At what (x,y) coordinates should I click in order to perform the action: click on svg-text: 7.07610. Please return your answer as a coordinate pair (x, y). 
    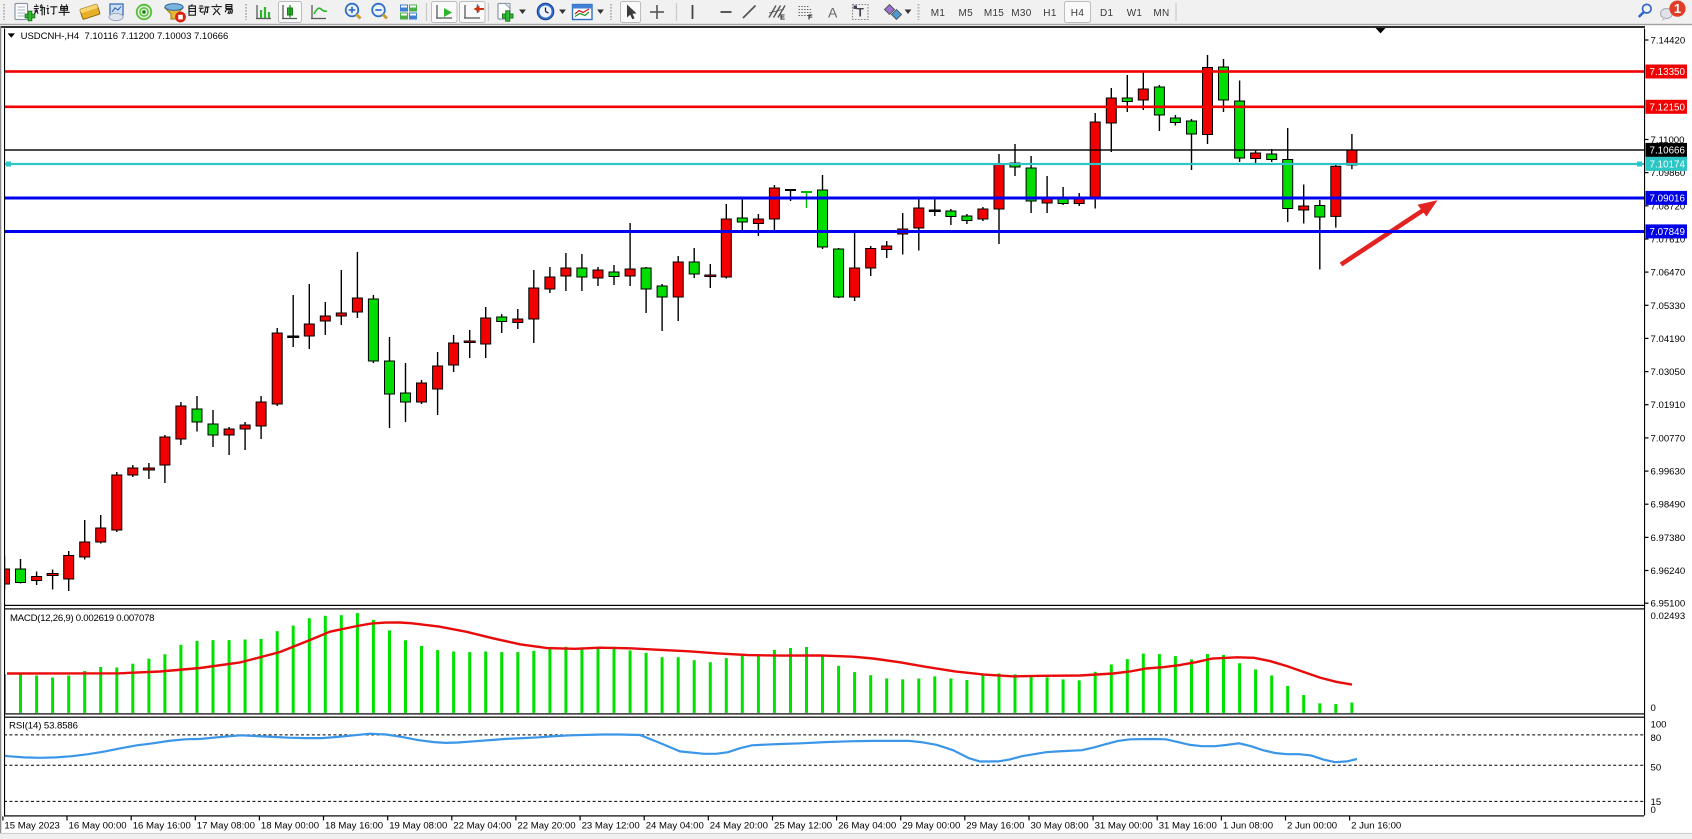
    Looking at the image, I should click on (1668, 240).